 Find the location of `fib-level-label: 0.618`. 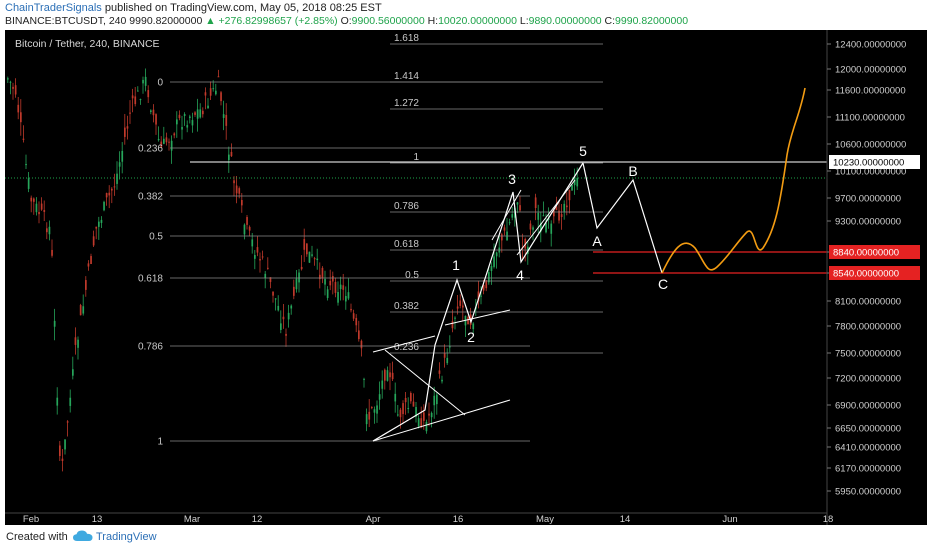

fib-level-label: 0.618 is located at coordinates (150, 279).